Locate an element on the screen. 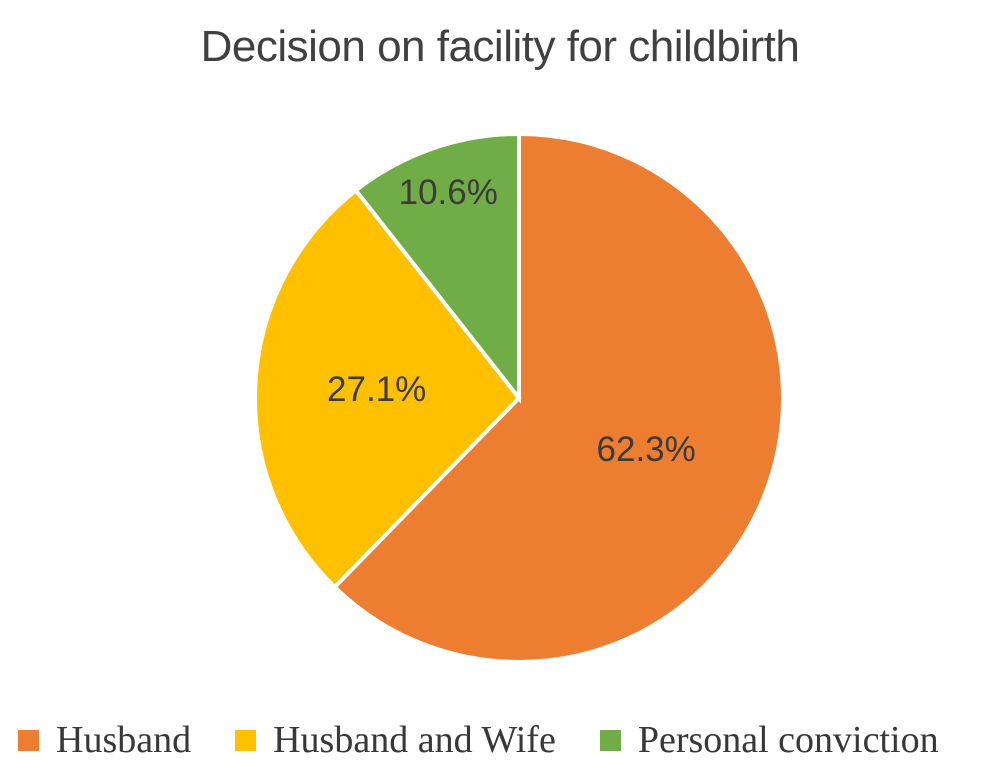 The height and width of the screenshot is (779, 1000). data-label-husband-and-wife: 27.1% is located at coordinates (377, 390).